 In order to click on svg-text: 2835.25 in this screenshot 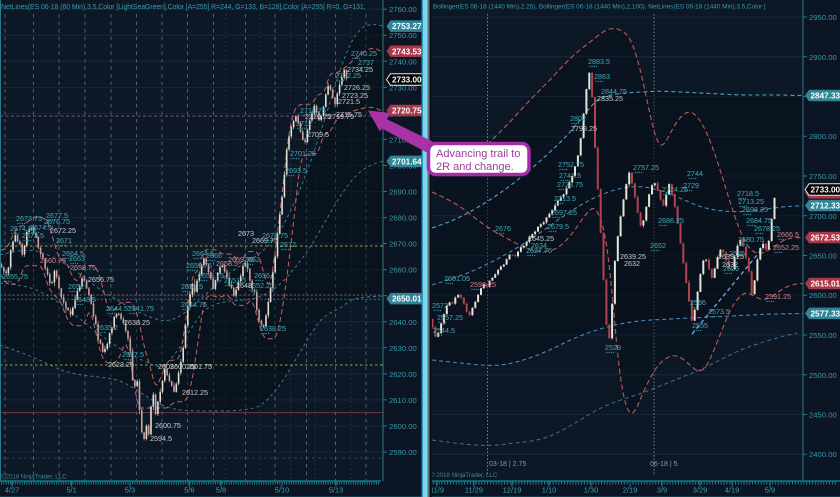, I will do `click(610, 98)`.